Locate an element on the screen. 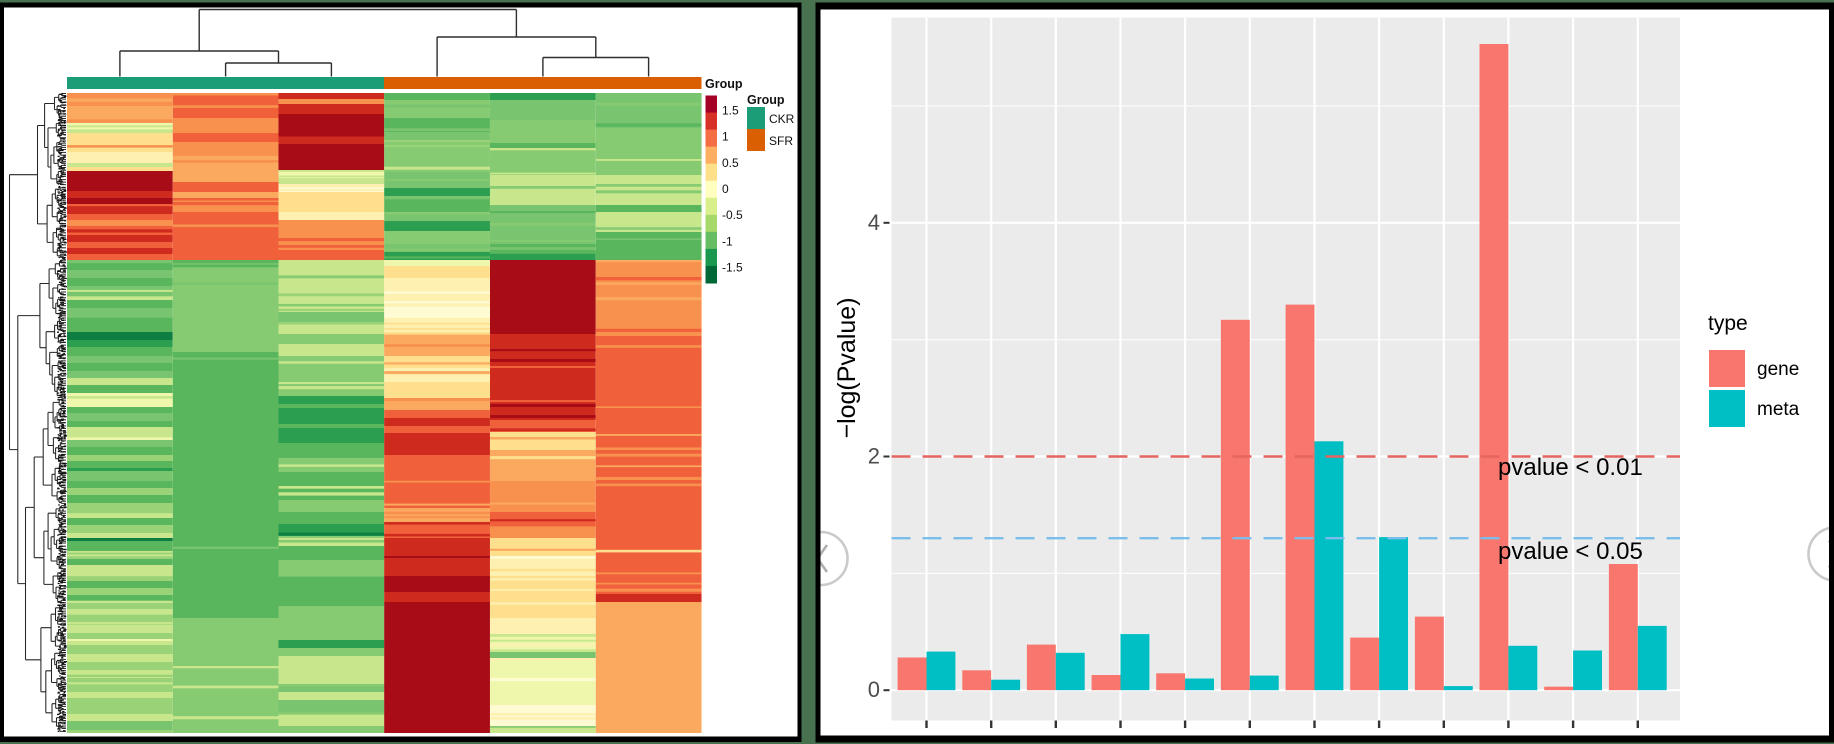 The height and width of the screenshot is (744, 1834). svg-text: 4 is located at coordinates (874, 222).